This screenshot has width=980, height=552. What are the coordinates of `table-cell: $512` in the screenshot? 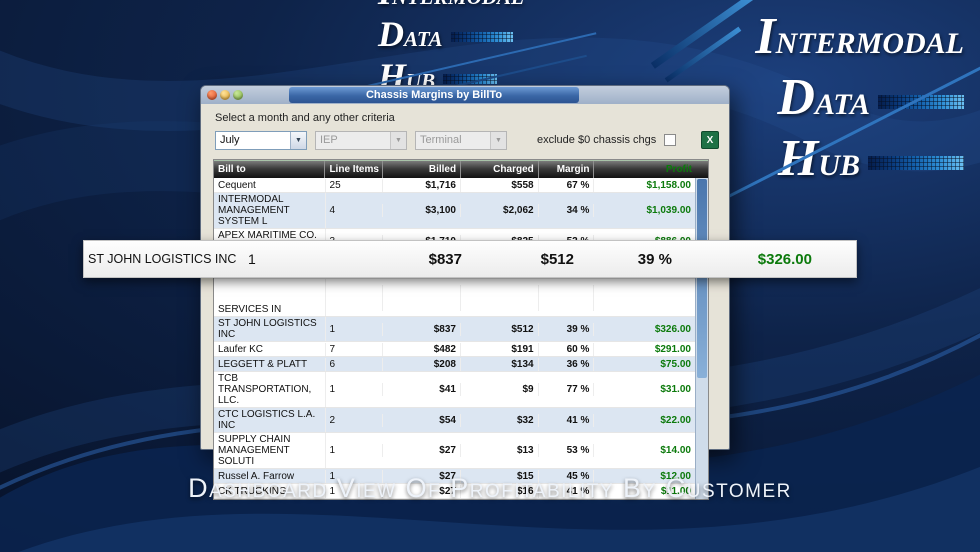 It's located at (500, 329).